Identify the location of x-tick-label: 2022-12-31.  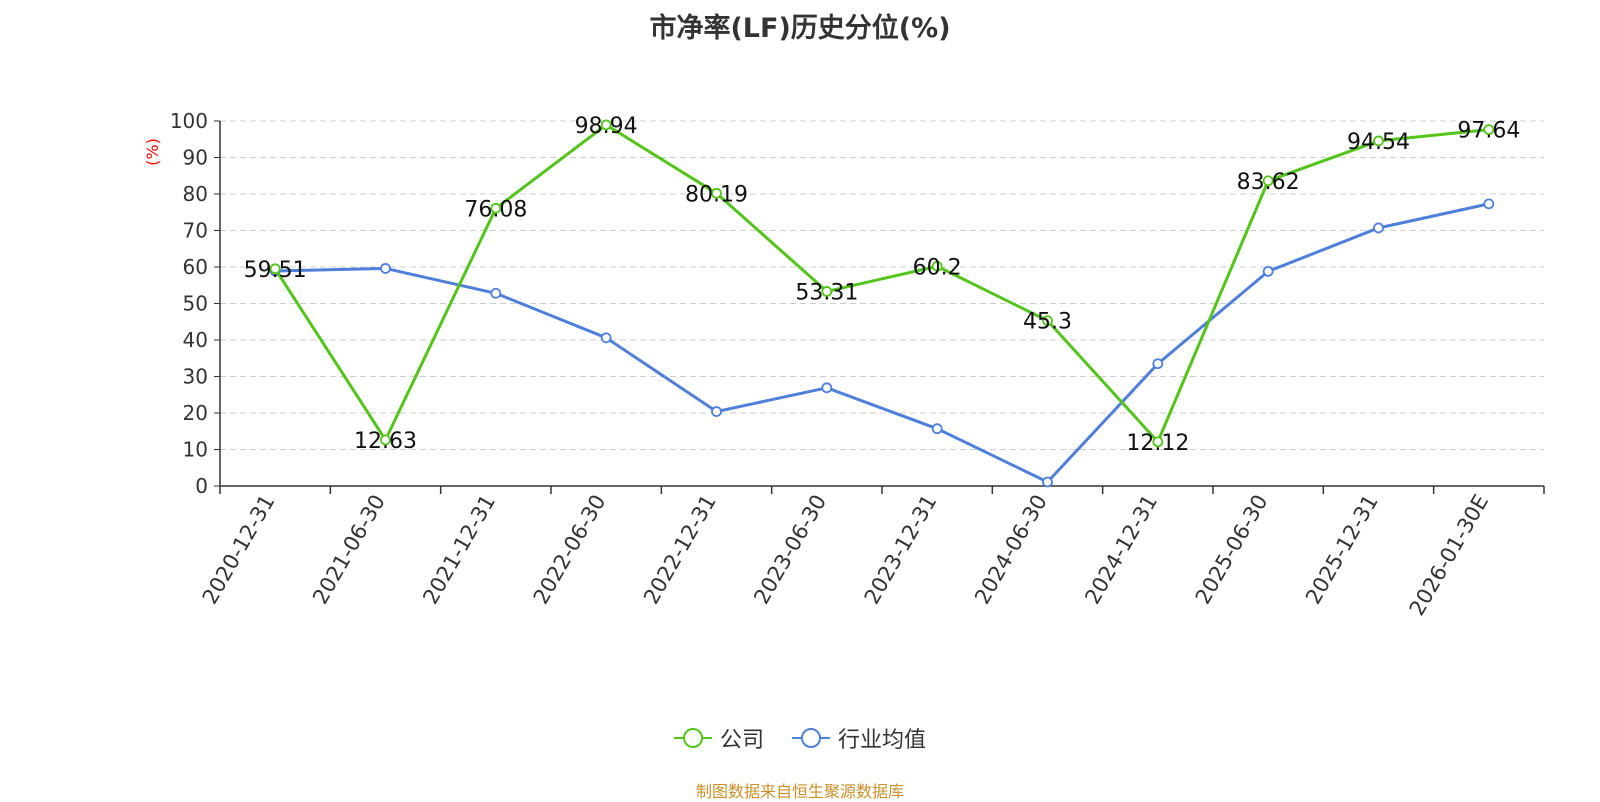
(680, 550).